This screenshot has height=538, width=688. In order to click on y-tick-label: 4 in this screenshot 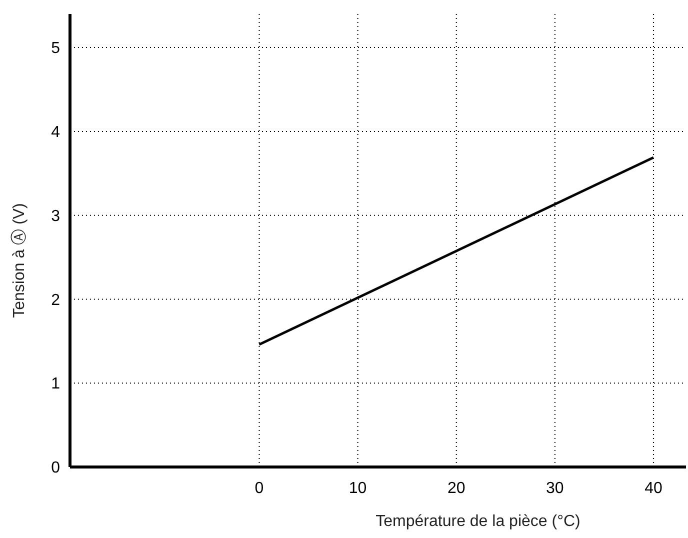, I will do `click(55, 133)`.